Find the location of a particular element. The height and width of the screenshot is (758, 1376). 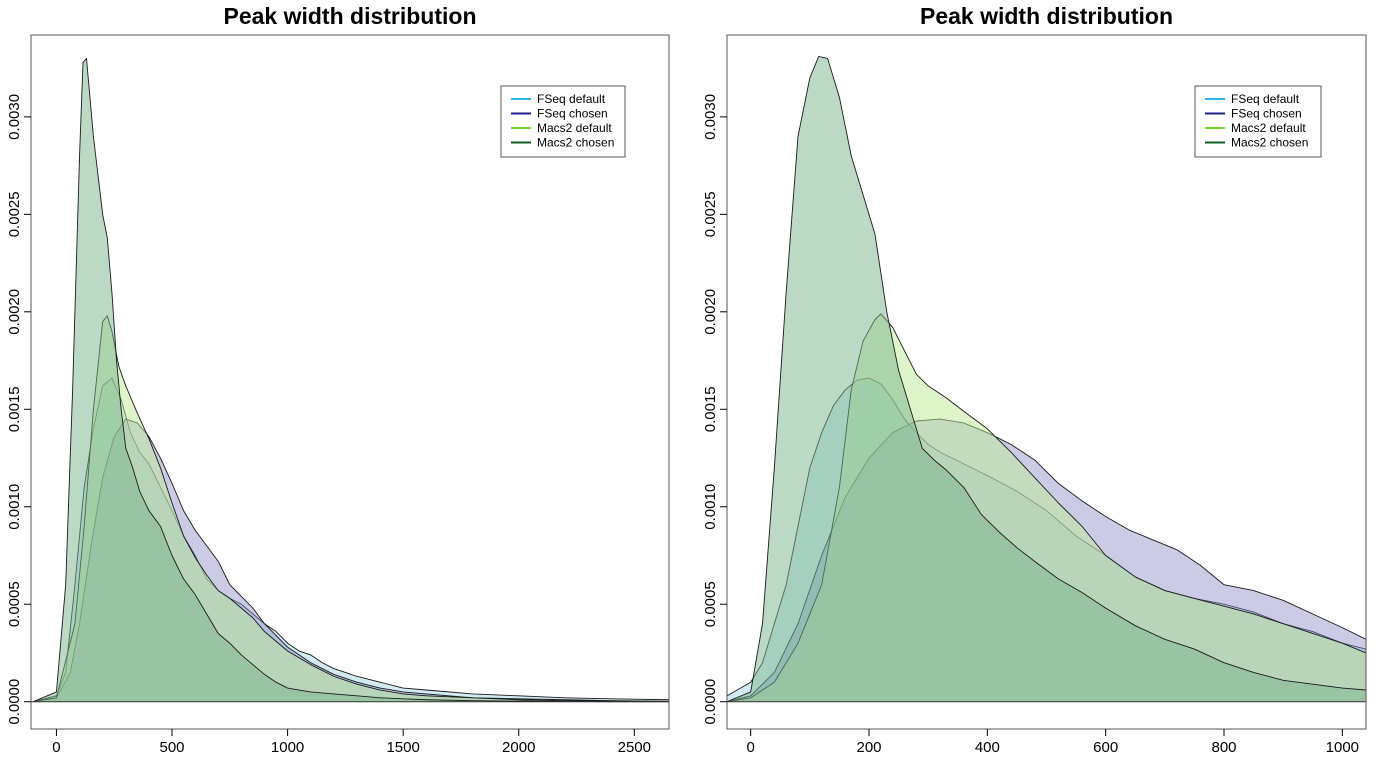

x-tick-label: 2500 is located at coordinates (634, 747).